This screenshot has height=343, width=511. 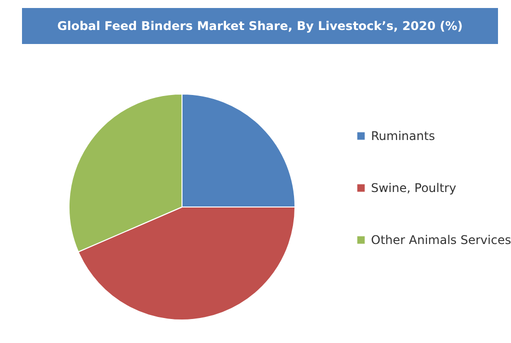 I want to click on legend-label: Other Animals Services, so click(x=441, y=240).